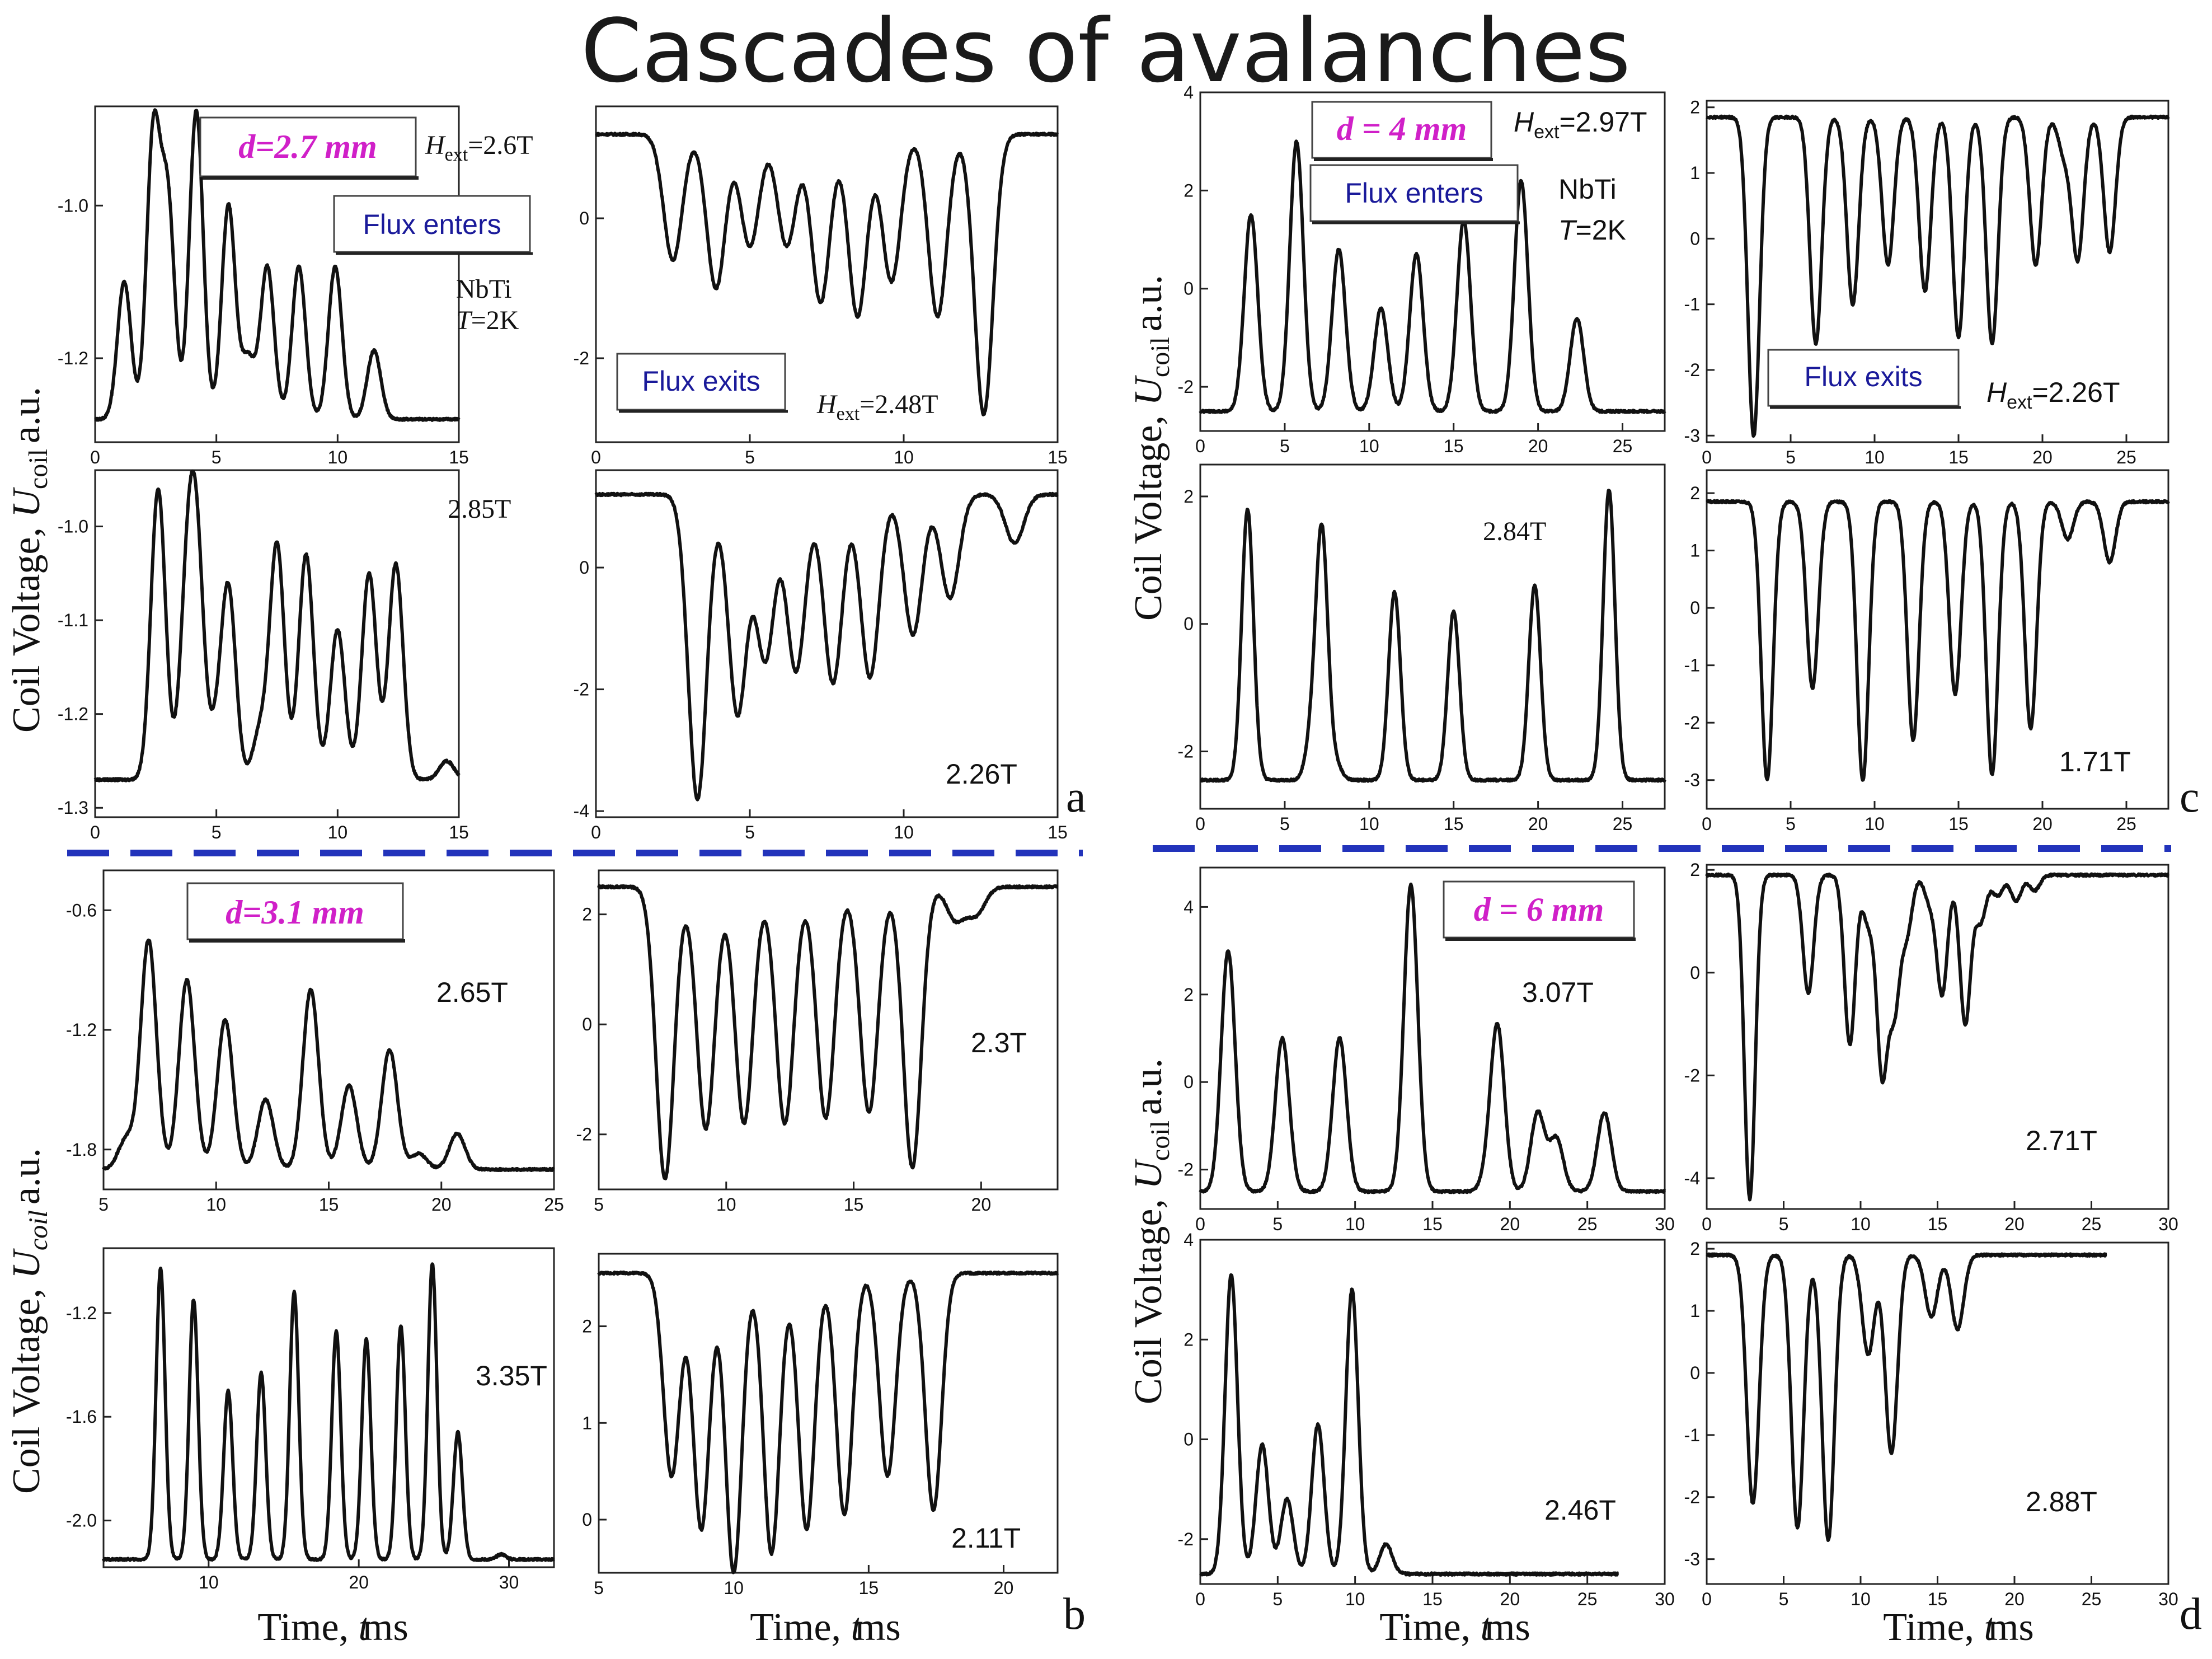 The width and height of the screenshot is (2212, 1659). Describe the element at coordinates (1592, 230) in the screenshot. I see `temp-label-c: T=2K` at that location.